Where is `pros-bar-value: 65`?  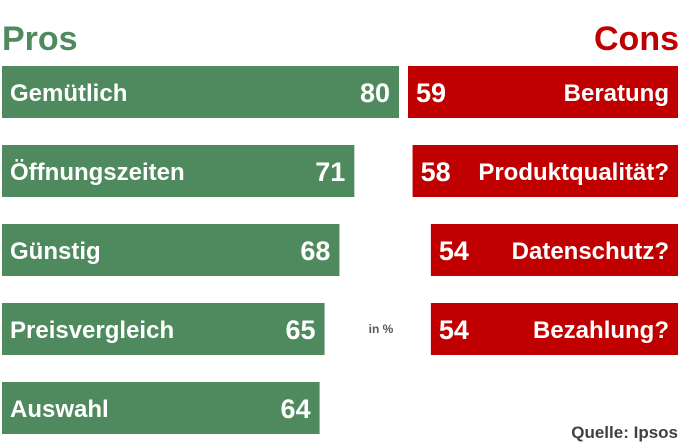
pros-bar-value: 65 is located at coordinates (301, 330).